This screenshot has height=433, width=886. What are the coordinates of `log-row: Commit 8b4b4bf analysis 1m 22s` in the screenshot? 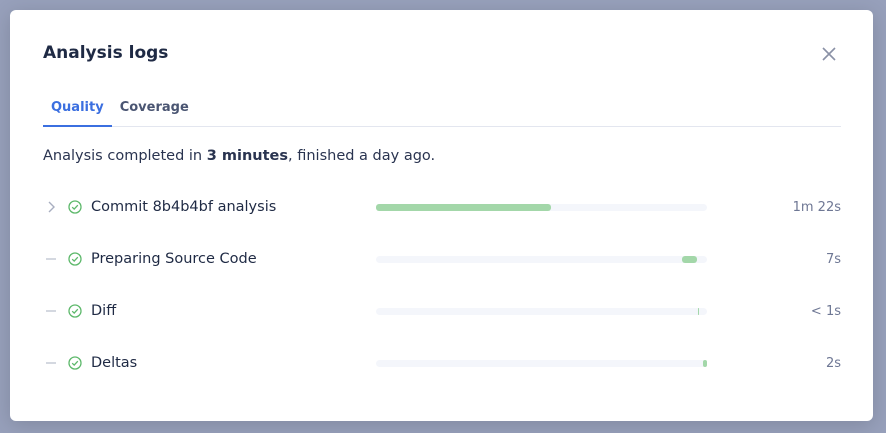 It's located at (442, 207).